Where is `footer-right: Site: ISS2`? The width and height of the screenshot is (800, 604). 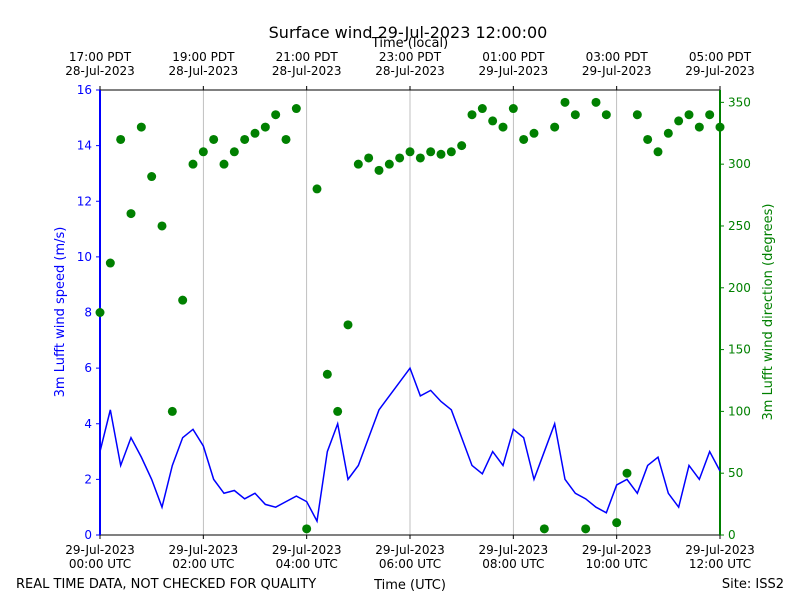
footer-right: Site: ISS2 is located at coordinates (753, 584).